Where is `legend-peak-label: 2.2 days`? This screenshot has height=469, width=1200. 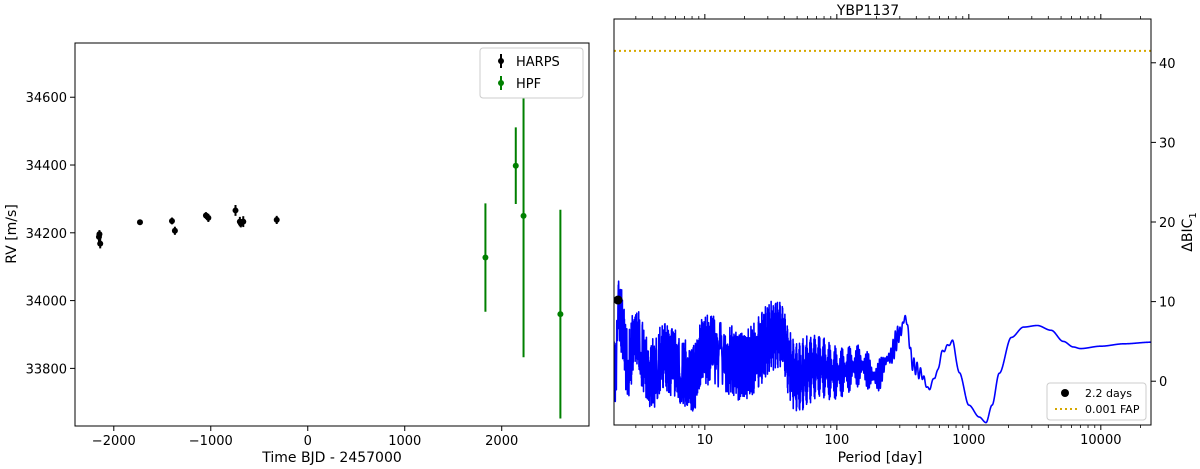 legend-peak-label: 2.2 days is located at coordinates (1108, 393).